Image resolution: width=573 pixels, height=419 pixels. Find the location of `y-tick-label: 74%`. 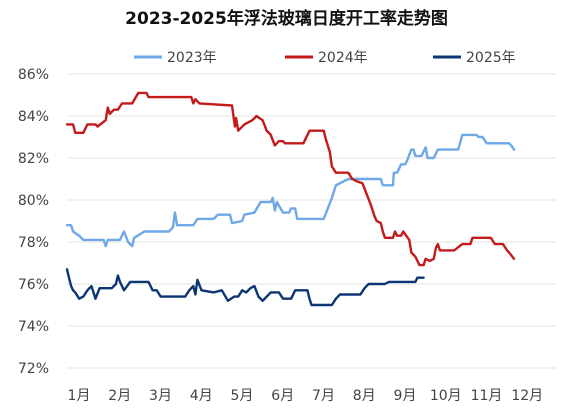

y-tick-label: 74% is located at coordinates (33, 327).